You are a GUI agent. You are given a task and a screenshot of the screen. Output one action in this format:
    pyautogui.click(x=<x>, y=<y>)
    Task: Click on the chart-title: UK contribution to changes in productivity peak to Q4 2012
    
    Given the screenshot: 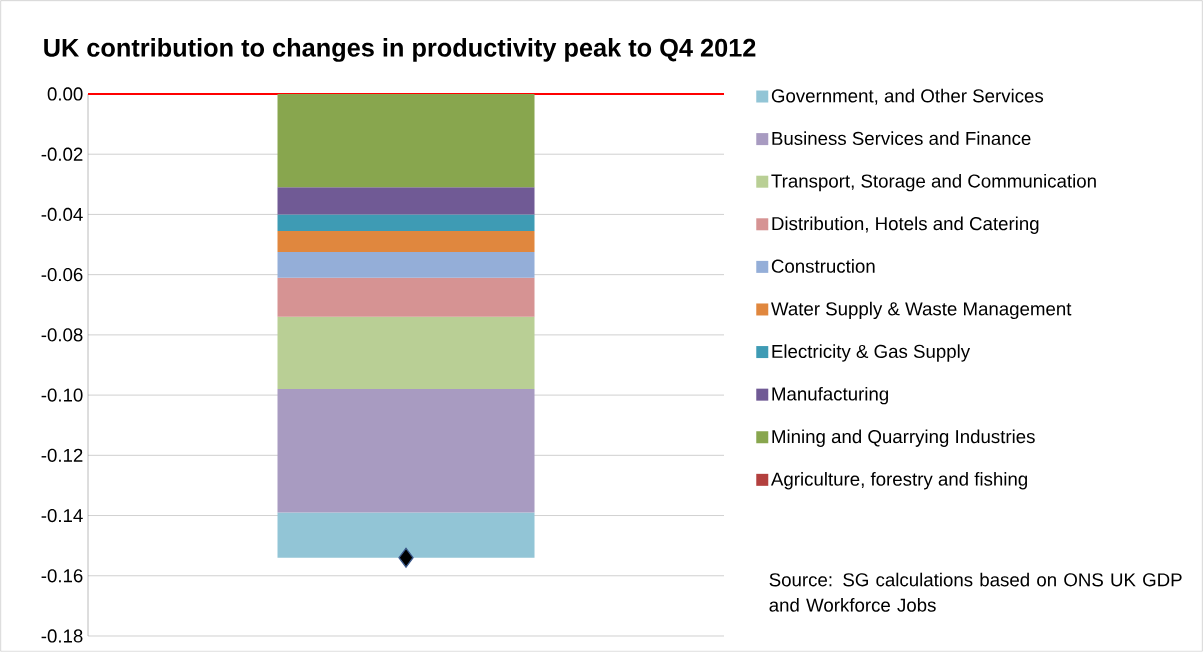 What is the action you would take?
    pyautogui.click(x=400, y=50)
    